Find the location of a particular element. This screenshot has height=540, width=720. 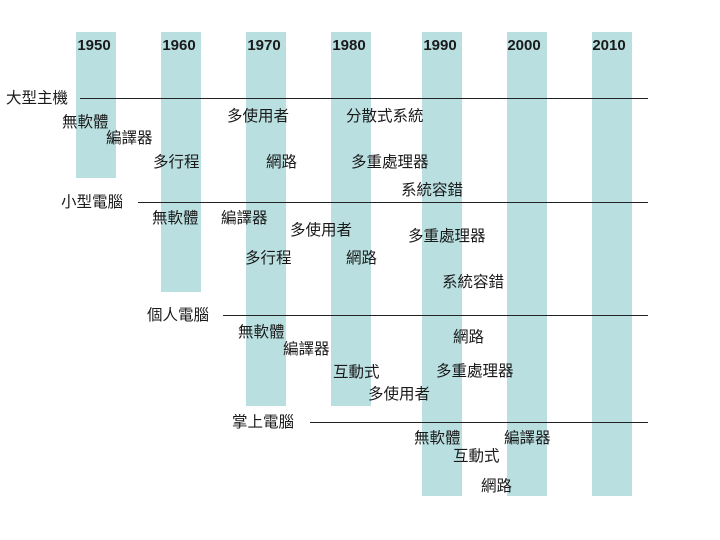

minicomputer-feature-compiler: 編譯器 is located at coordinates (244, 218).